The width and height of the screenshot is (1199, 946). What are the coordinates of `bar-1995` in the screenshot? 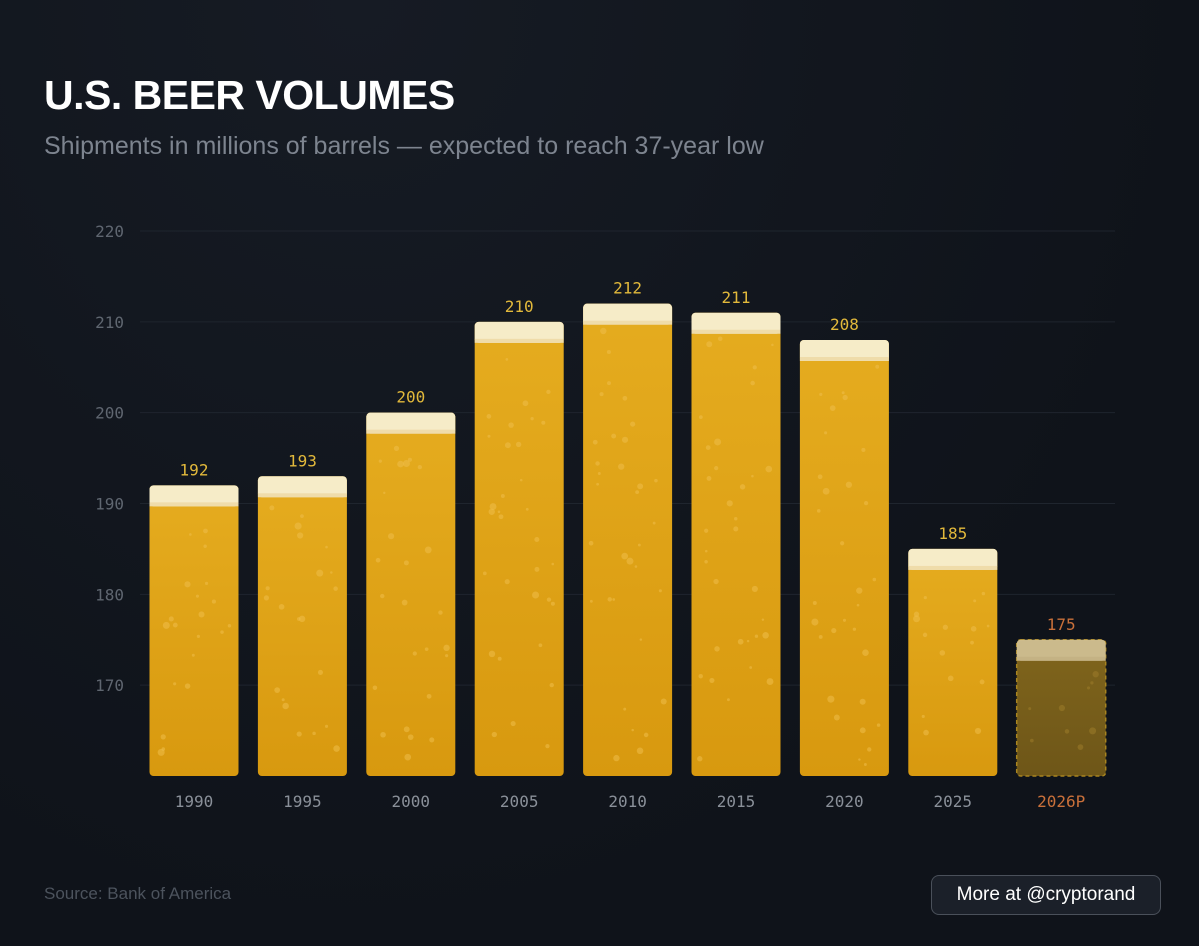 It's located at (302, 626).